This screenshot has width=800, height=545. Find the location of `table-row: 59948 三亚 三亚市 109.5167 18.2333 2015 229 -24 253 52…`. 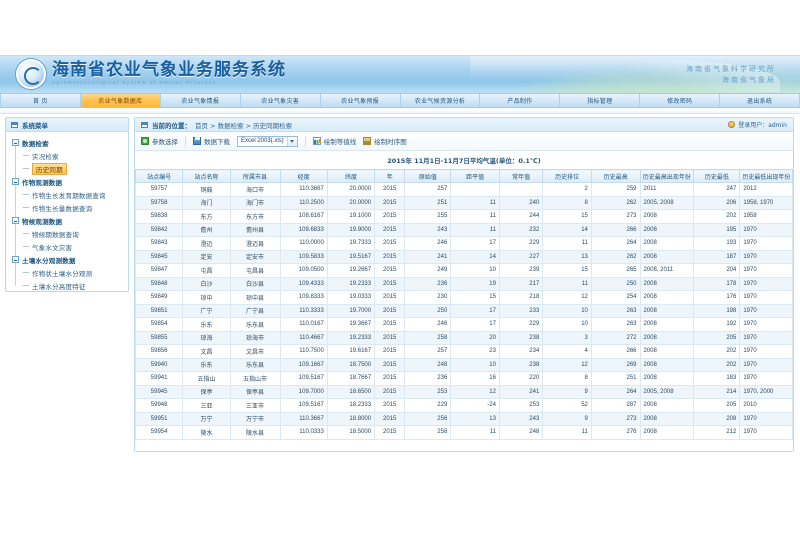

table-row: 59948 三亚 三亚市 109.5167 18.2333 2015 229 -24 253 52… is located at coordinates (464, 405).